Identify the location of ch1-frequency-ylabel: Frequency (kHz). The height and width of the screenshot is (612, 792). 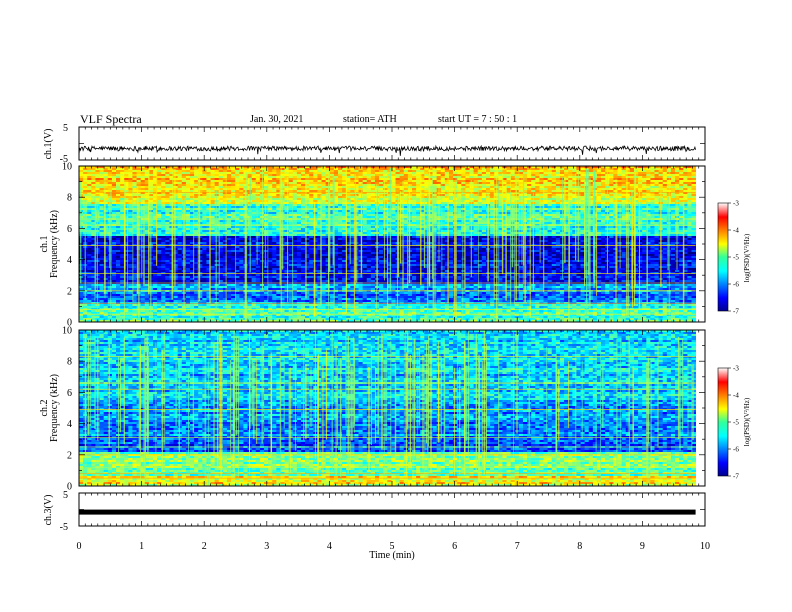
(54, 244).